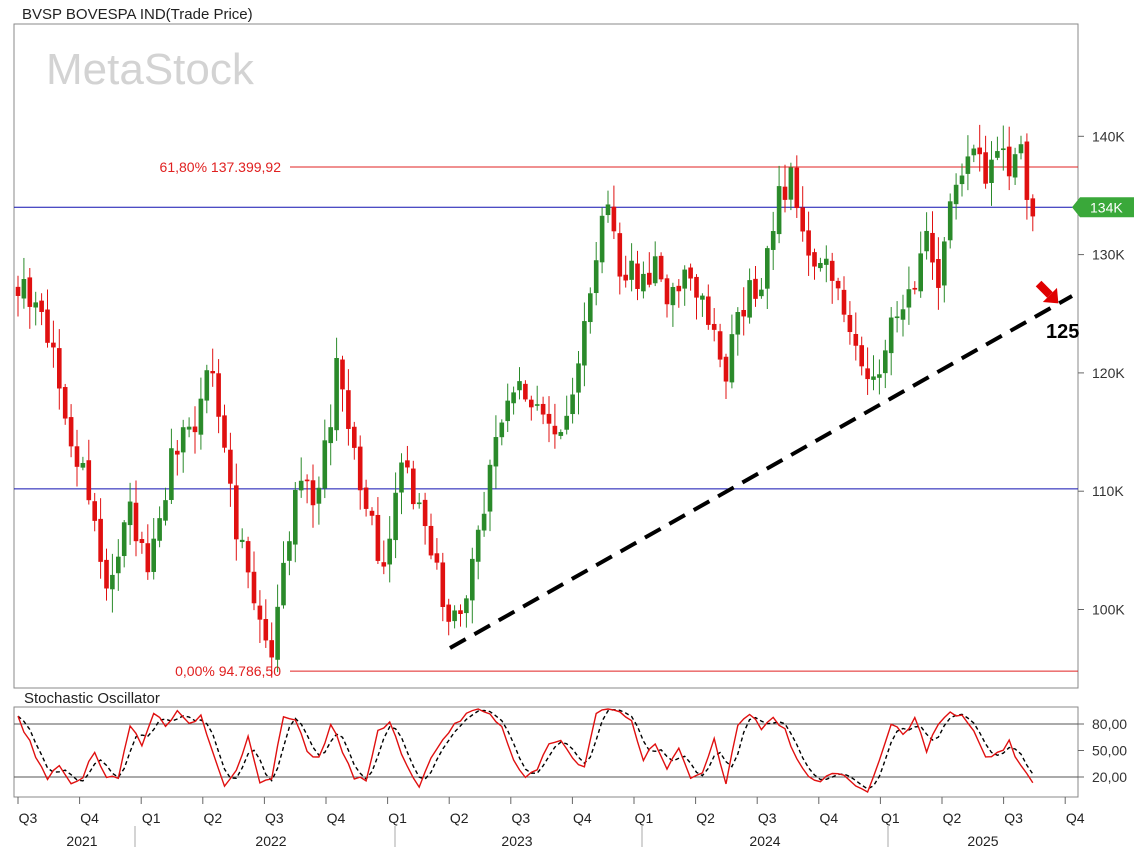  I want to click on x-year-label: 2022, so click(270, 840).